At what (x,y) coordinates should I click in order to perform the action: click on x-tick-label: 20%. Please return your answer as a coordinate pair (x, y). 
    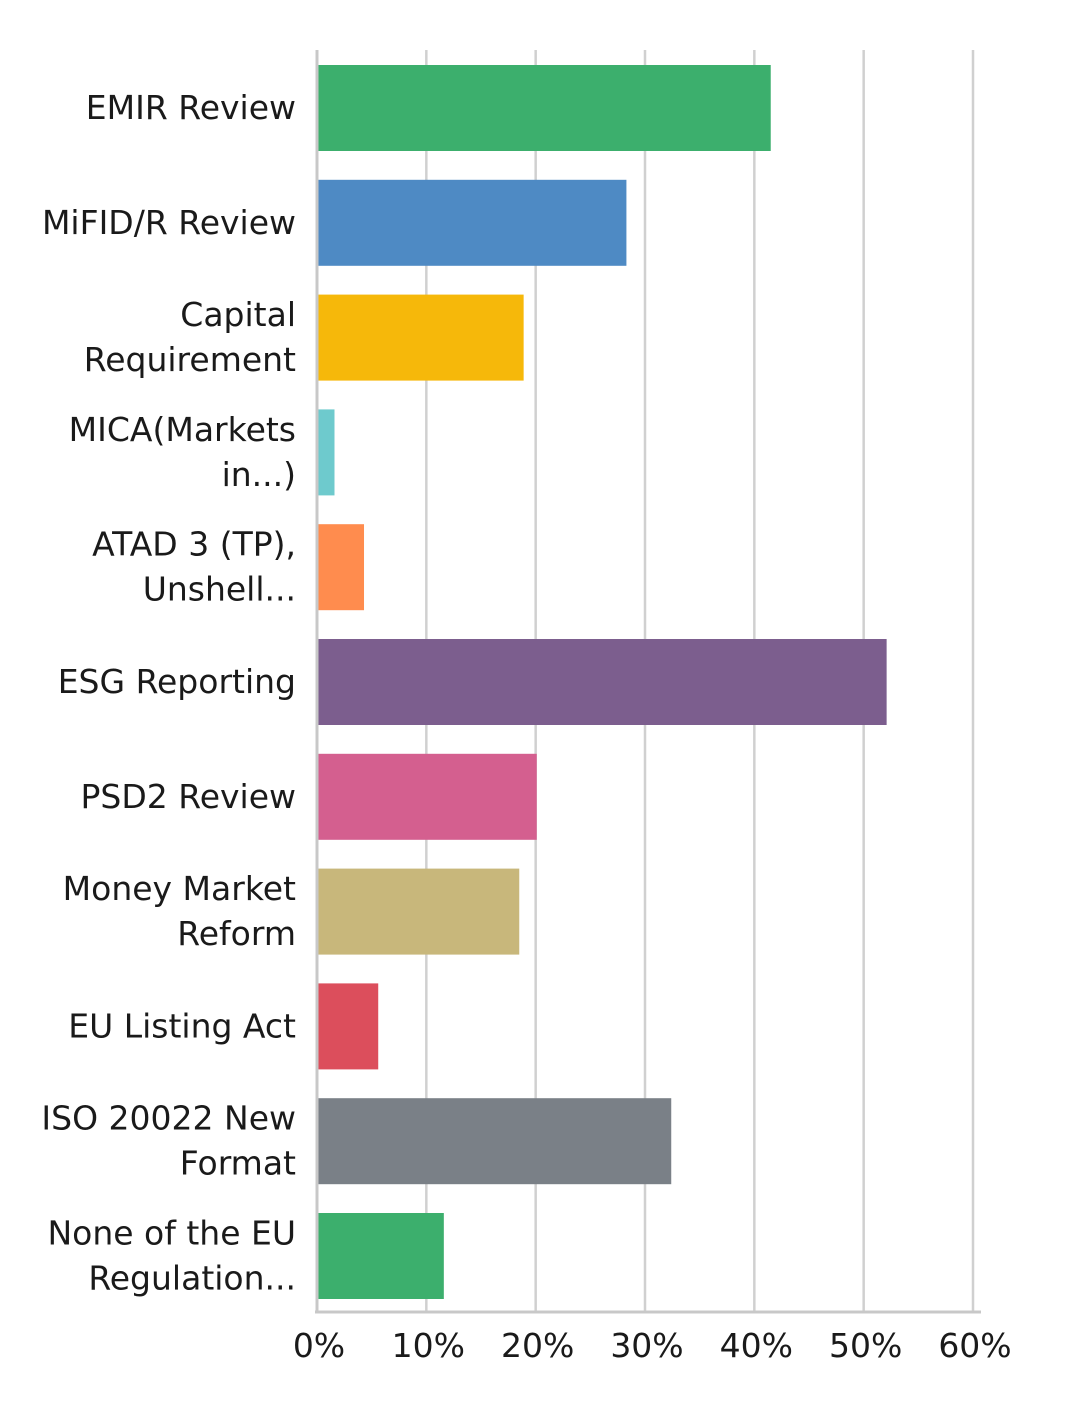
    Looking at the image, I should click on (537, 1345).